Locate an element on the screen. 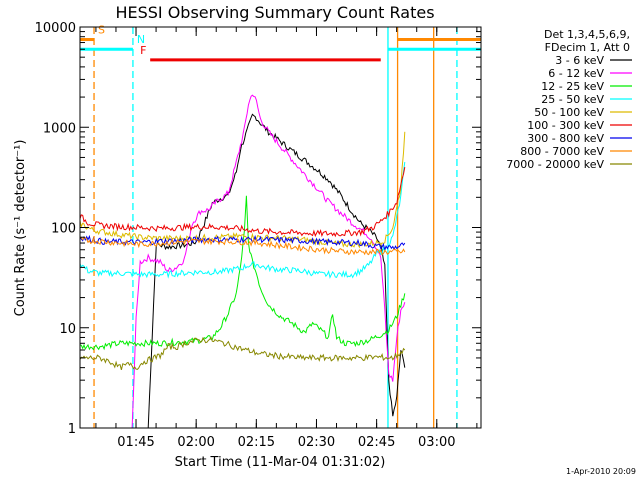  flag-label: S is located at coordinates (101, 30).